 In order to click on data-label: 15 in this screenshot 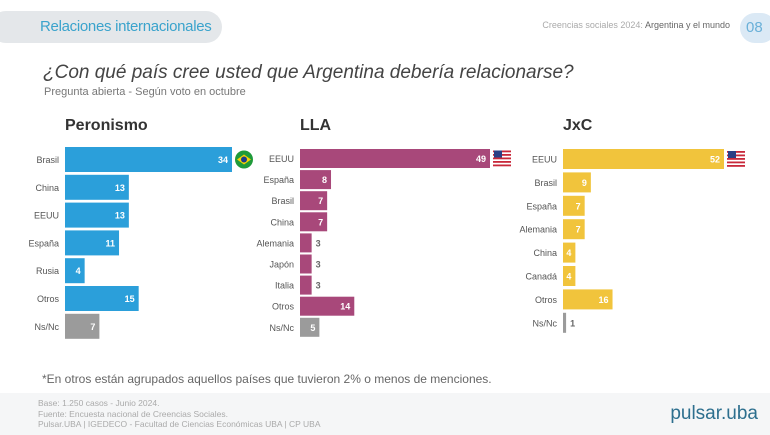, I will do `click(130, 299)`.